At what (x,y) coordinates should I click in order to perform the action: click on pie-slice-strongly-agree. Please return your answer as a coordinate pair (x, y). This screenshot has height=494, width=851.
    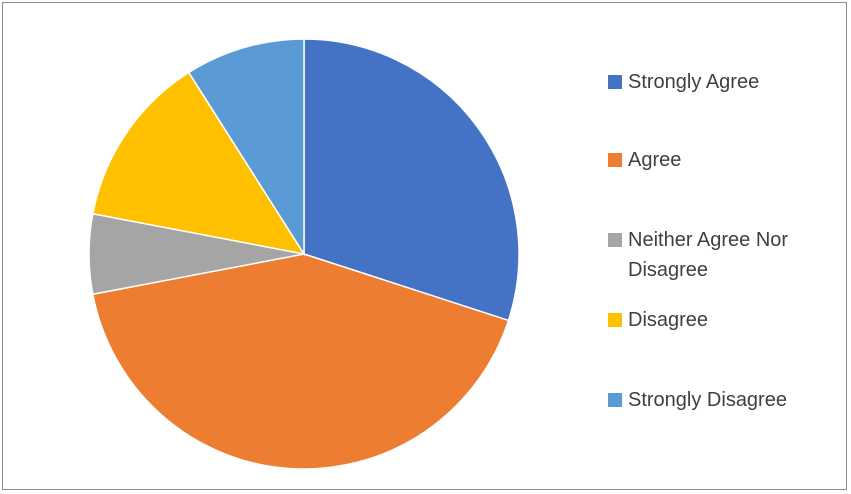
    Looking at the image, I should click on (411, 180).